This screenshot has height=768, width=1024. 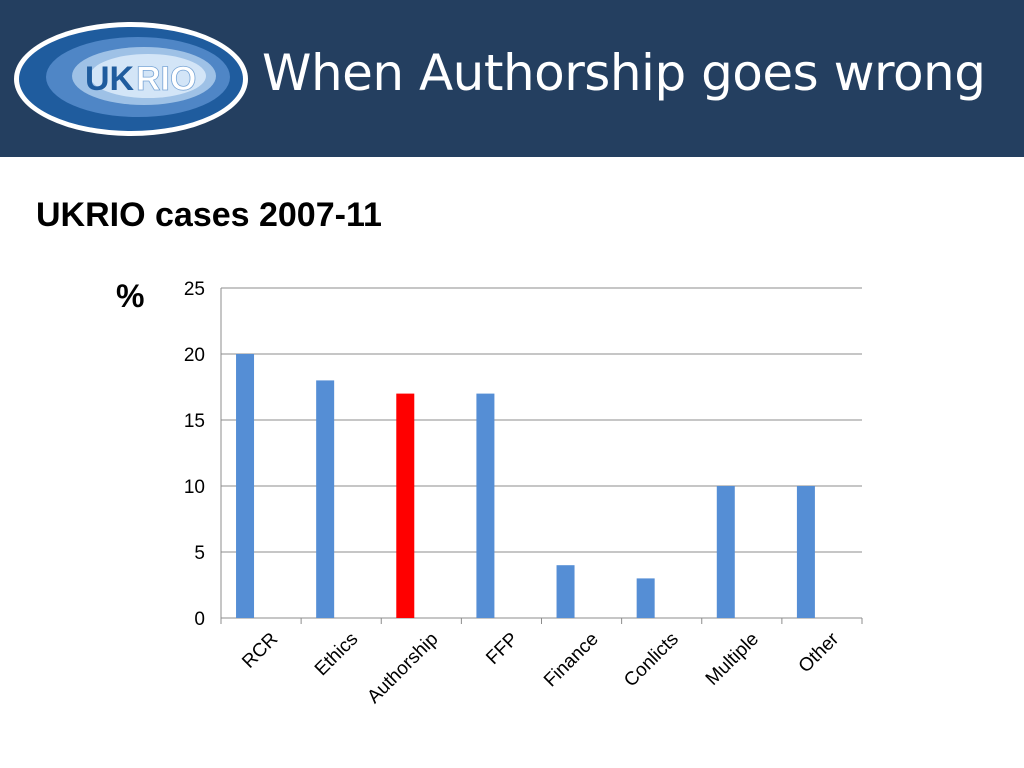 I want to click on x-tick-label: Other, so click(x=819, y=652).